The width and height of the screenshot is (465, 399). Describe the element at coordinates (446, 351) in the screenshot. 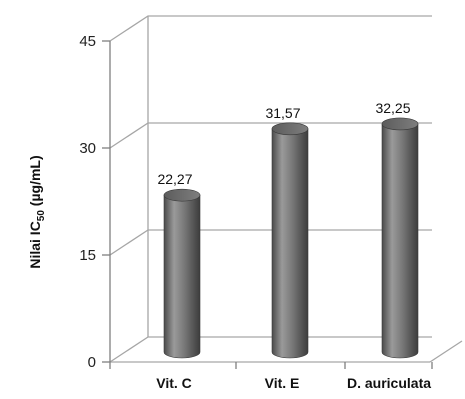

I see `floor-right-edge` at that location.